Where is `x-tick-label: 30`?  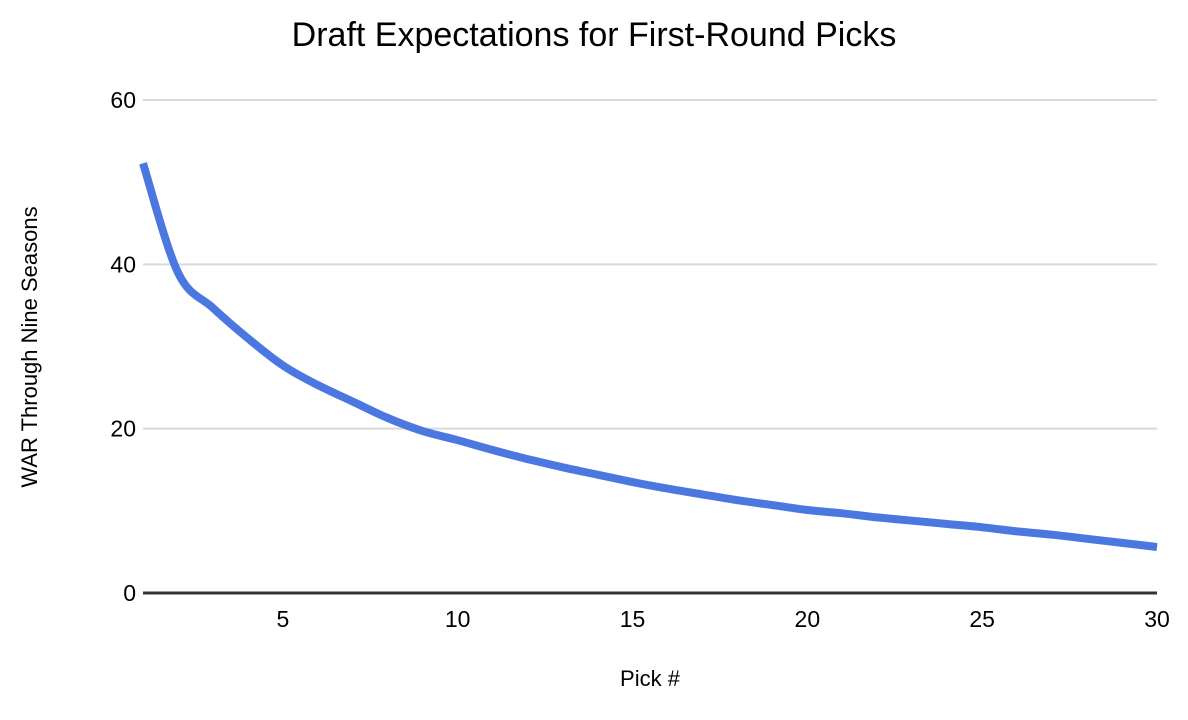
x-tick-label: 30 is located at coordinates (1157, 619).